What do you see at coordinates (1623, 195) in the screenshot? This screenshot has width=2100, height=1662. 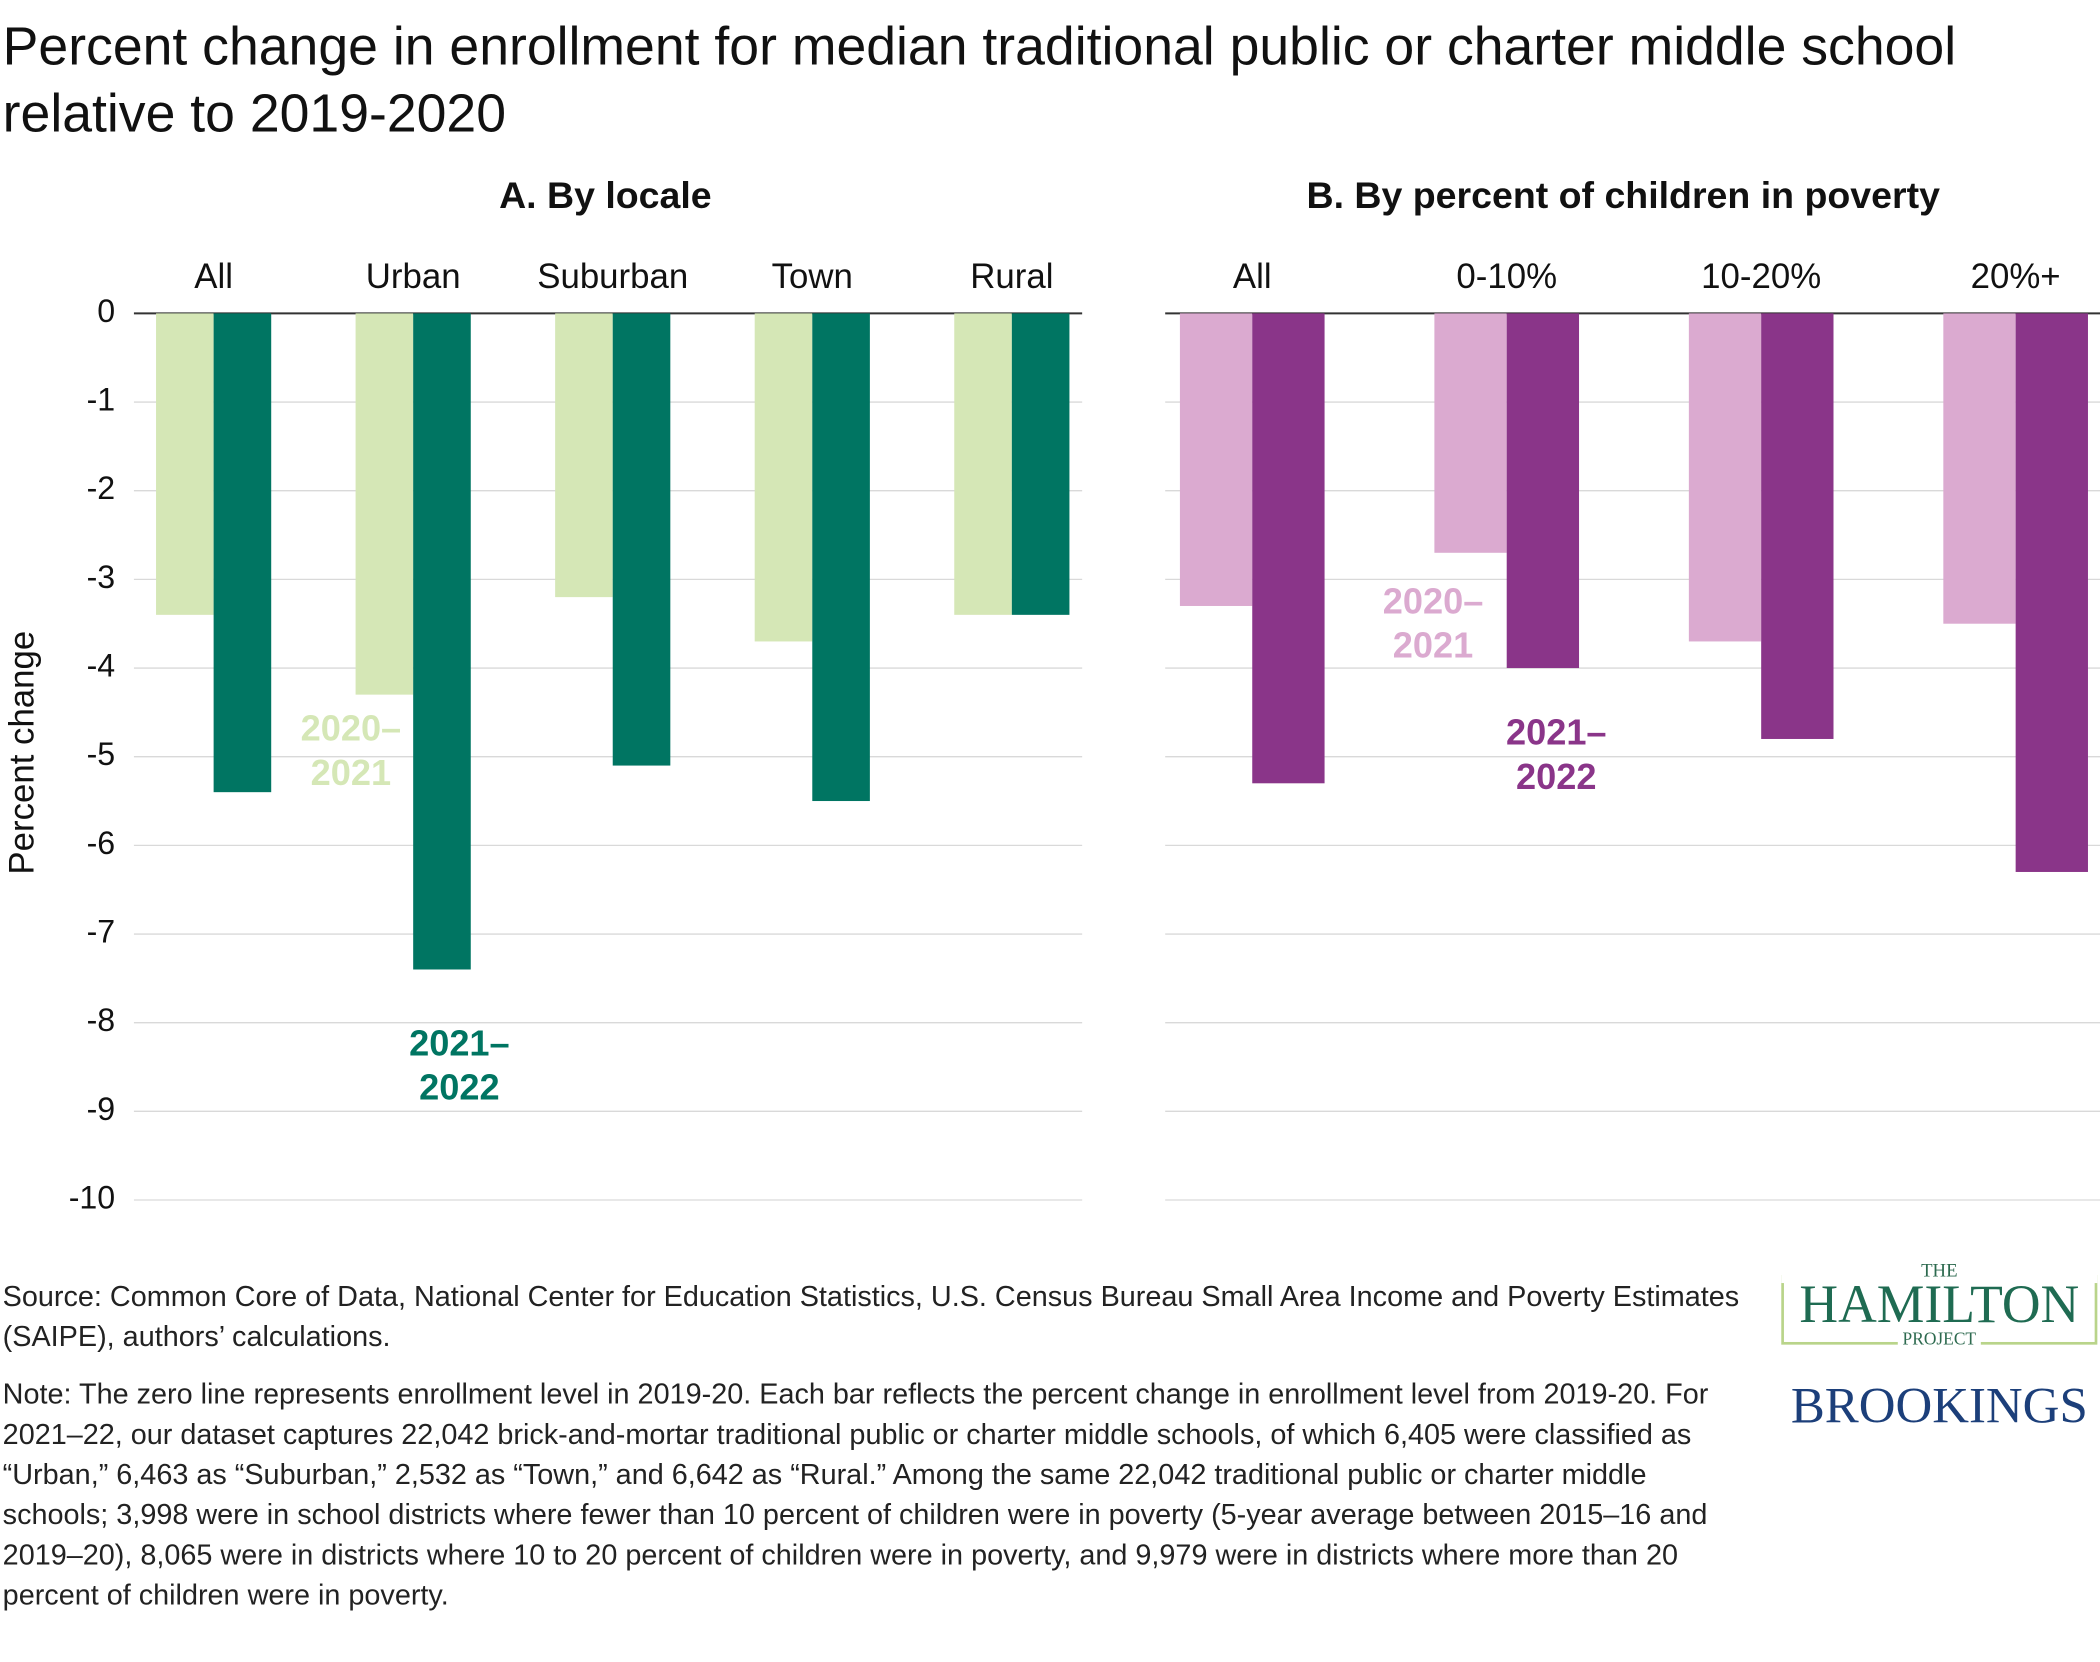 I see `panel-title: B. By percent of children in poverty` at bounding box center [1623, 195].